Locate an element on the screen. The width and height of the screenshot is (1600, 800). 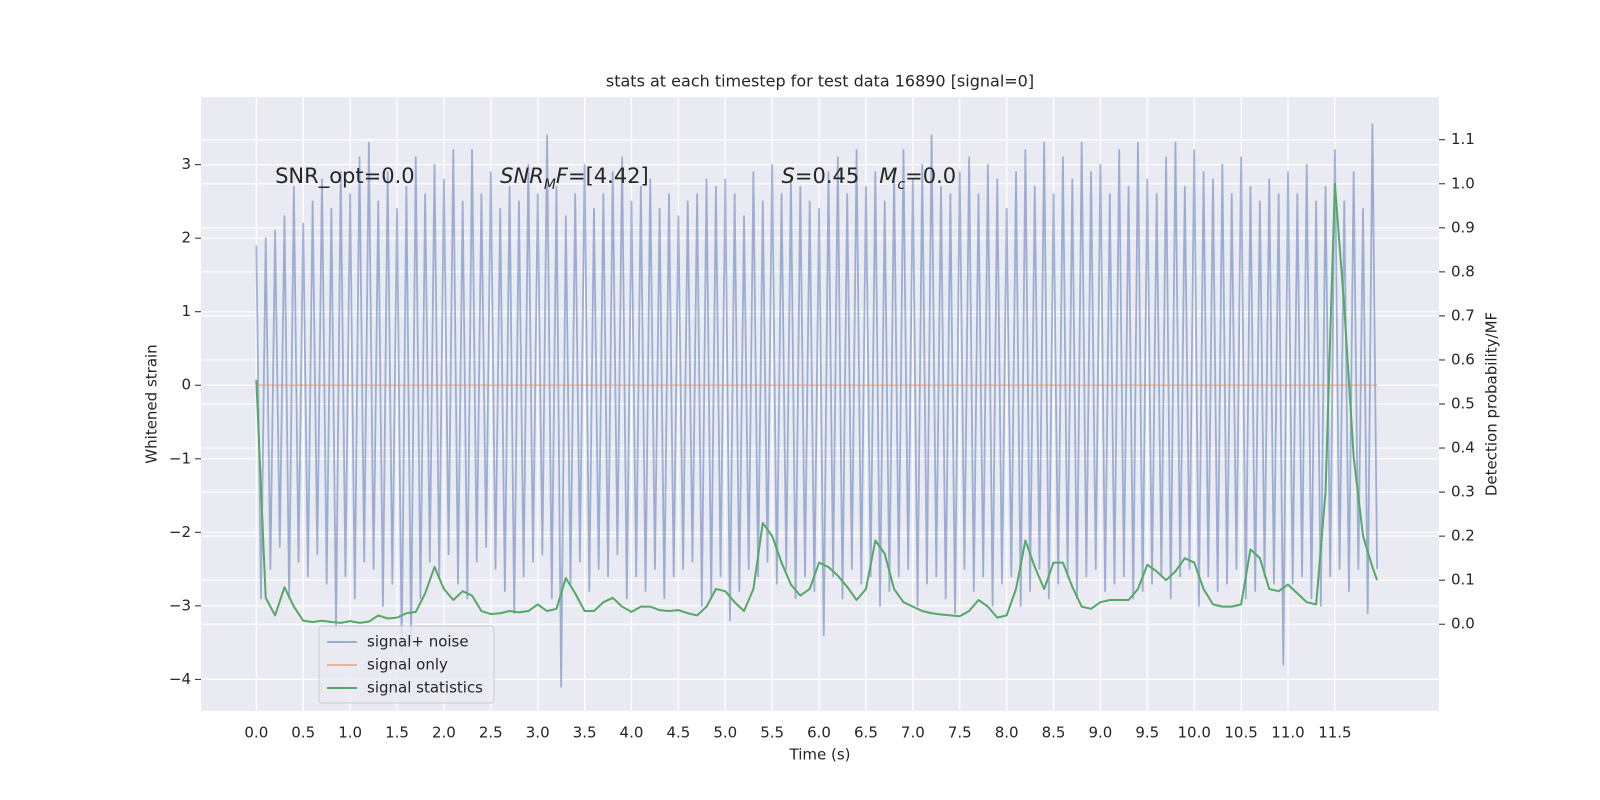
y2-tick-label: 0.2 is located at coordinates (1463, 536).